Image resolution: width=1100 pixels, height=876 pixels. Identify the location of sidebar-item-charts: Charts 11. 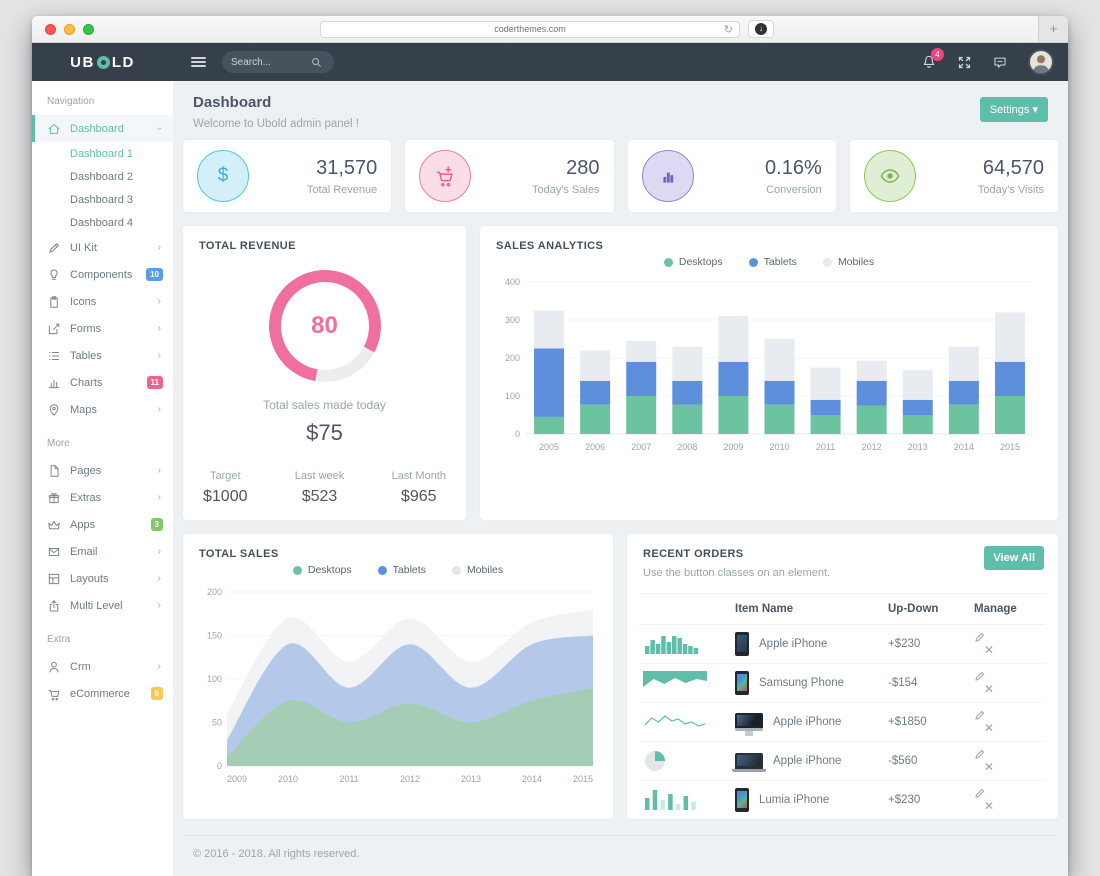
(102, 382).